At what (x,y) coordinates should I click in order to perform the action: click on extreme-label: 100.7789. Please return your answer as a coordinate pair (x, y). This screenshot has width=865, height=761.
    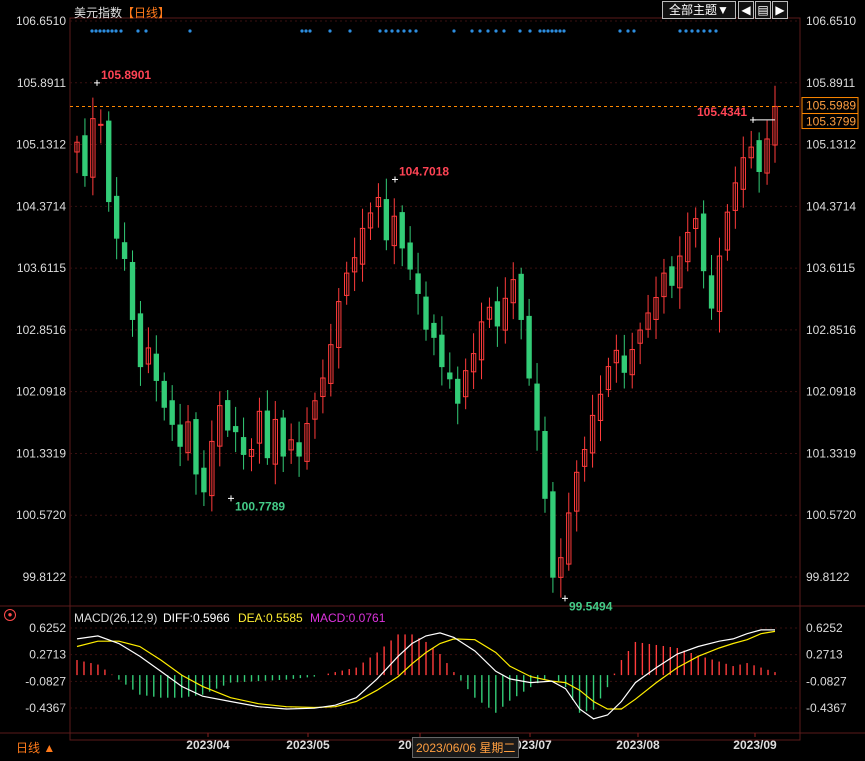
    Looking at the image, I should click on (260, 506).